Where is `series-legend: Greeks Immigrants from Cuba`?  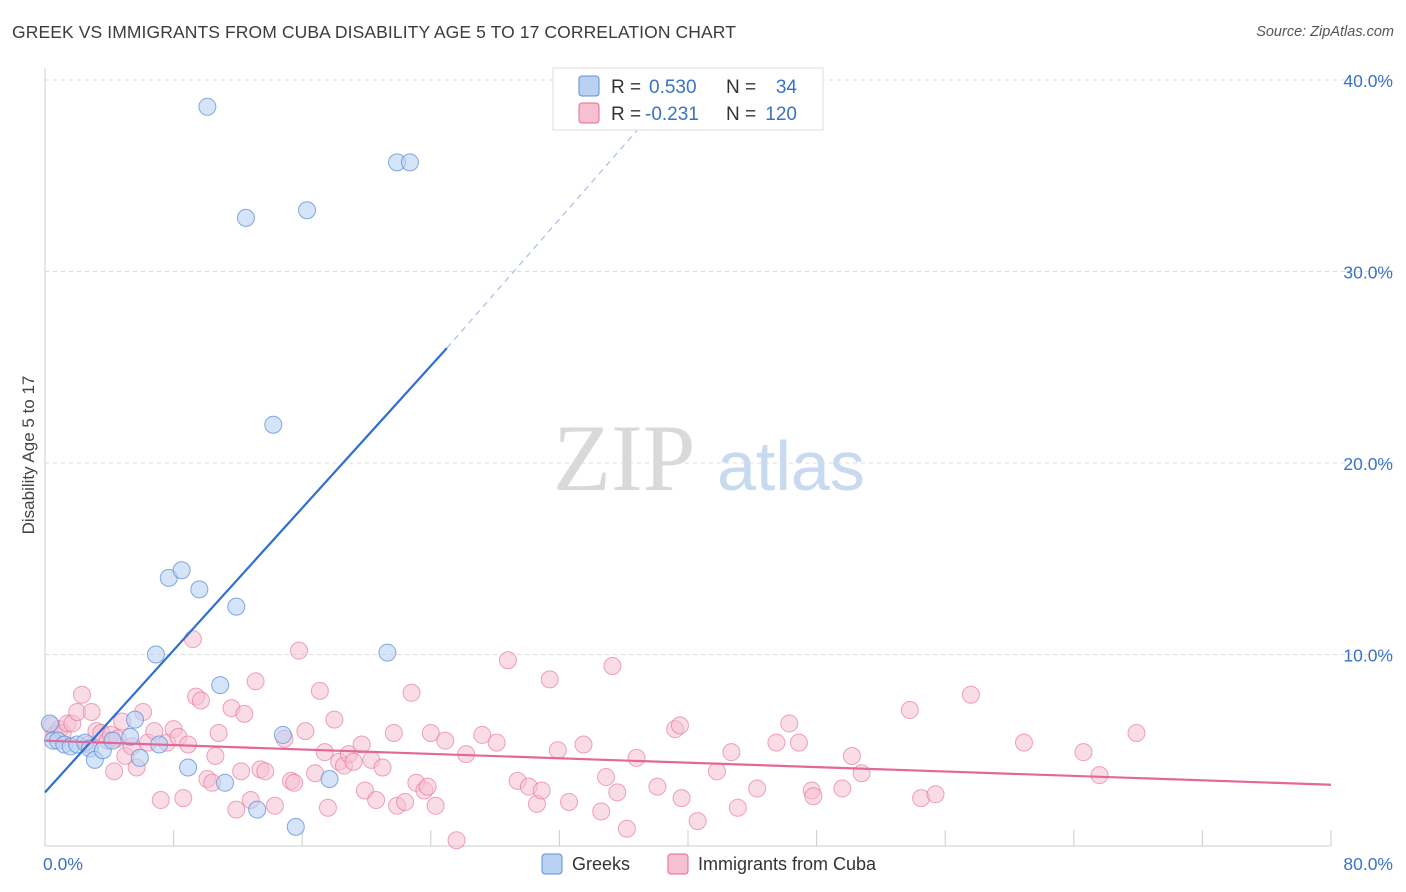 series-legend: Greeks Immigrants from Cuba is located at coordinates (709, 864).